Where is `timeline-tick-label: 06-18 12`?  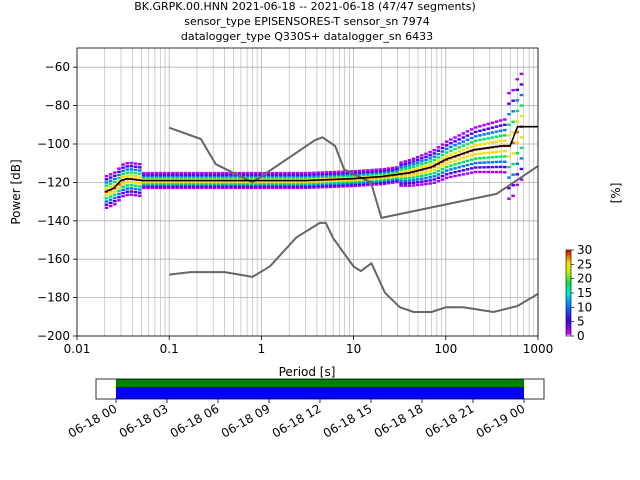 timeline-tick-label: 06-18 12 is located at coordinates (297, 420).